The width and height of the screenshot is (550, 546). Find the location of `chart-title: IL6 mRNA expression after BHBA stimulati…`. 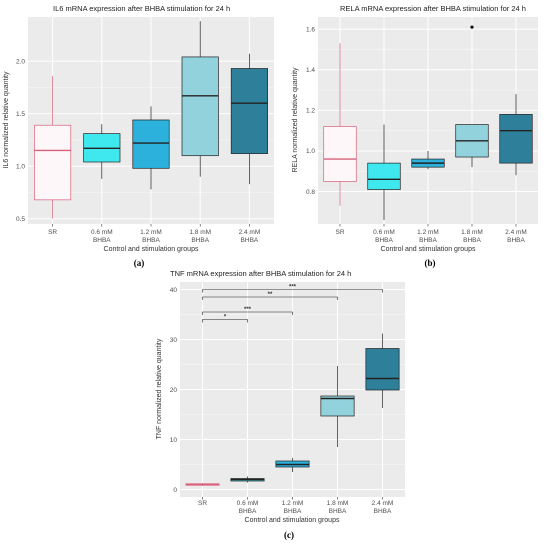

chart-title: IL6 mRNA expression after BHBA stimulati… is located at coordinates (141, 8).